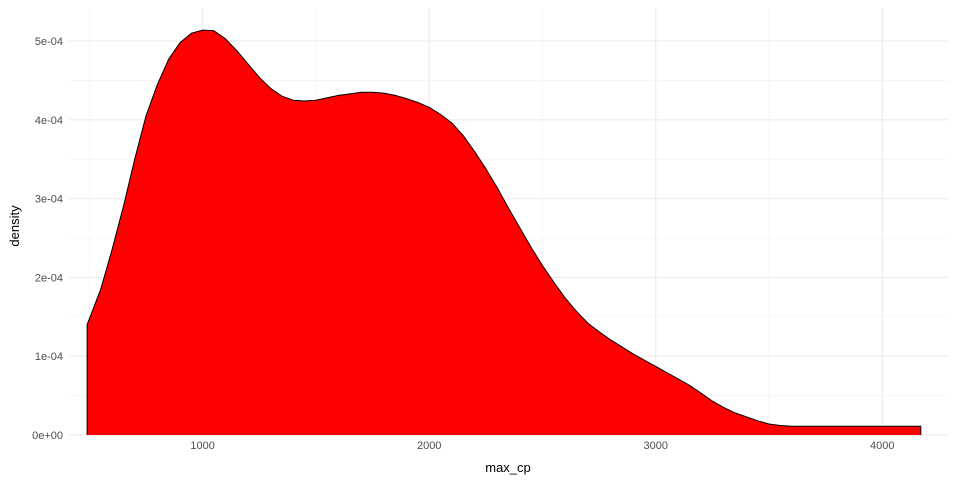  Describe the element at coordinates (202, 446) in the screenshot. I see `x-tick-label: 1000` at that location.